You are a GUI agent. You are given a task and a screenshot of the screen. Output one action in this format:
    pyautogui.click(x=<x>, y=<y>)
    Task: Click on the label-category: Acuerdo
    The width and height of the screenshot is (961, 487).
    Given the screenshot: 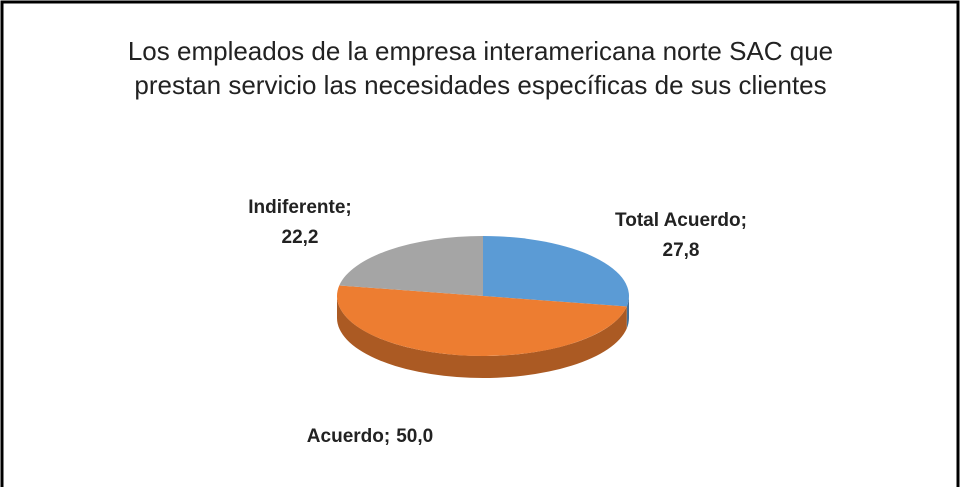 What is the action you would take?
    pyautogui.click(x=345, y=436)
    